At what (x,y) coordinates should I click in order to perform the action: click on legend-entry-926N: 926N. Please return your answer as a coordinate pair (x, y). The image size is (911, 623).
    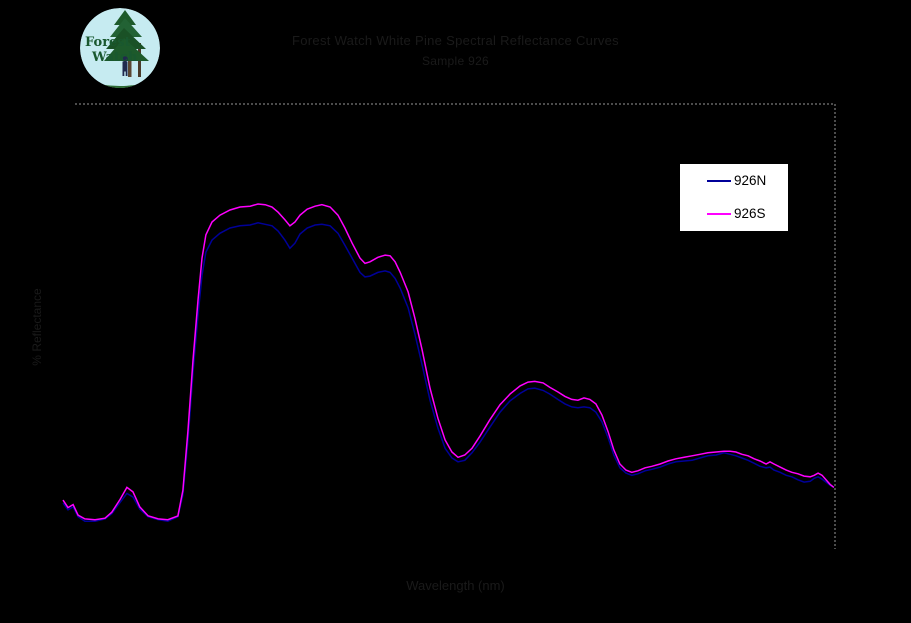
    Looking at the image, I should click on (734, 181).